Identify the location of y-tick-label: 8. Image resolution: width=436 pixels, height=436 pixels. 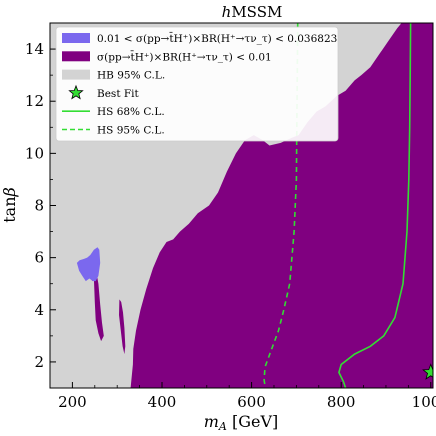
(39, 206).